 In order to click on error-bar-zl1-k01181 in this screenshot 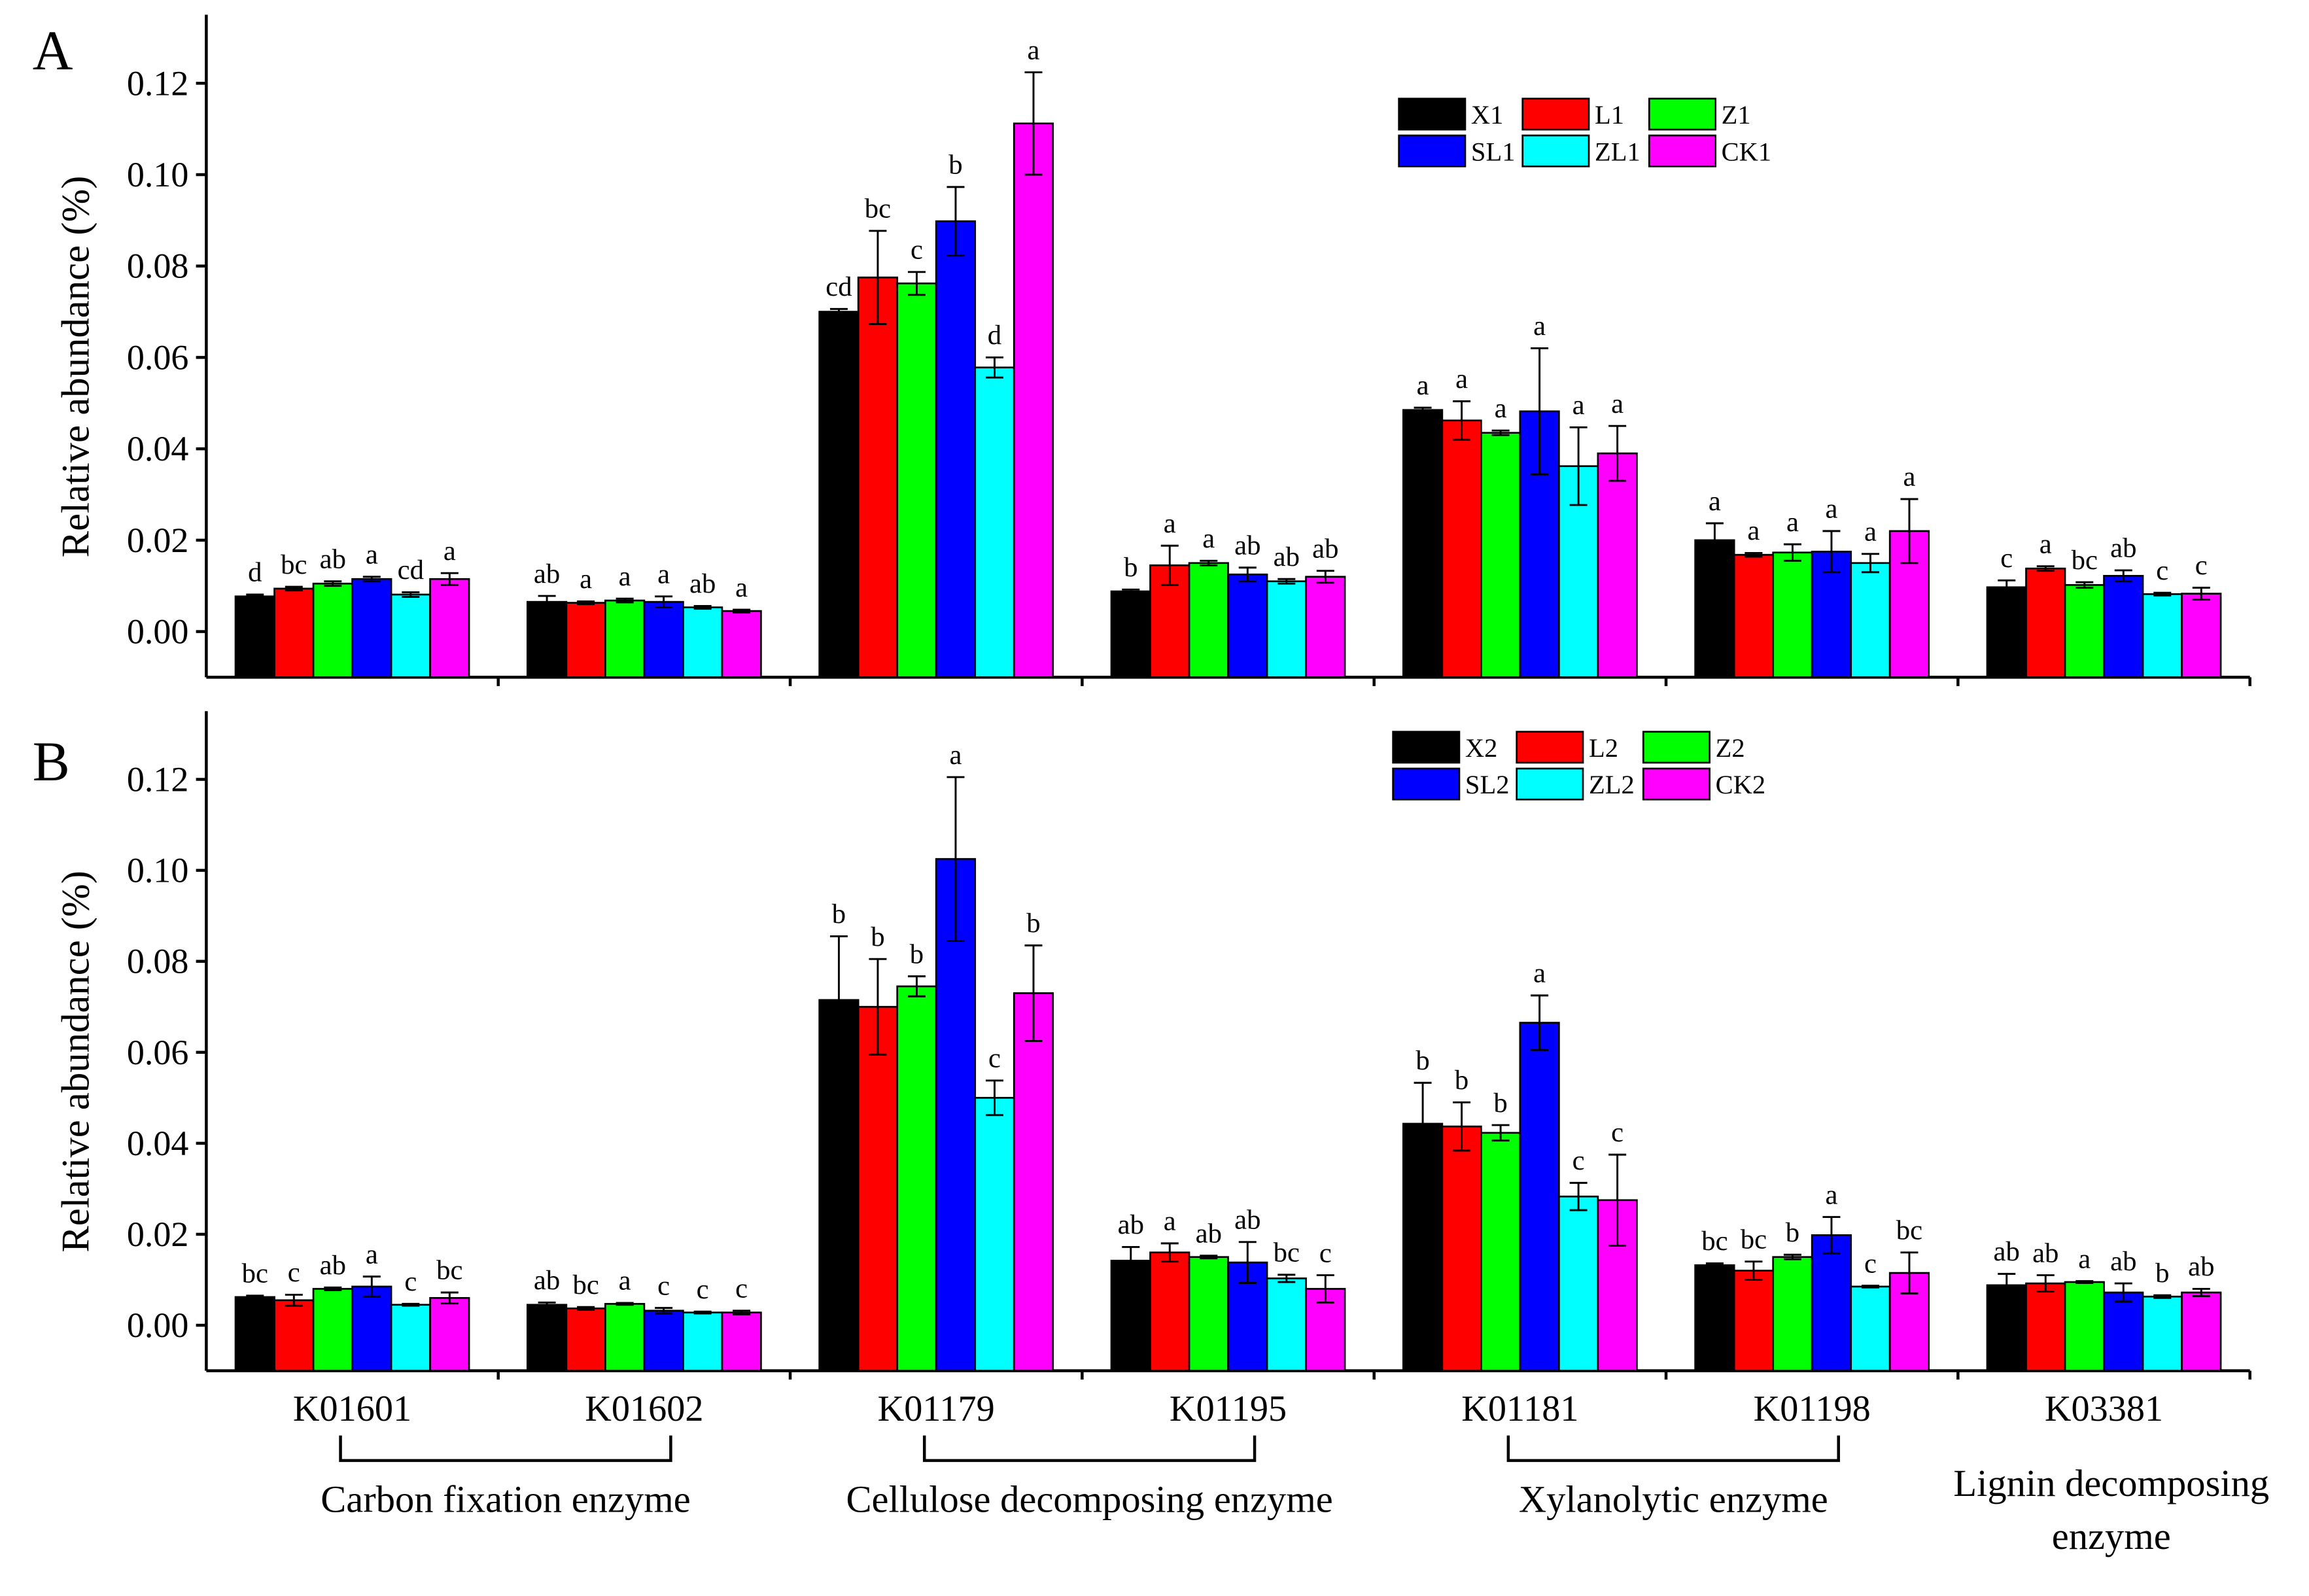, I will do `click(1578, 466)`.